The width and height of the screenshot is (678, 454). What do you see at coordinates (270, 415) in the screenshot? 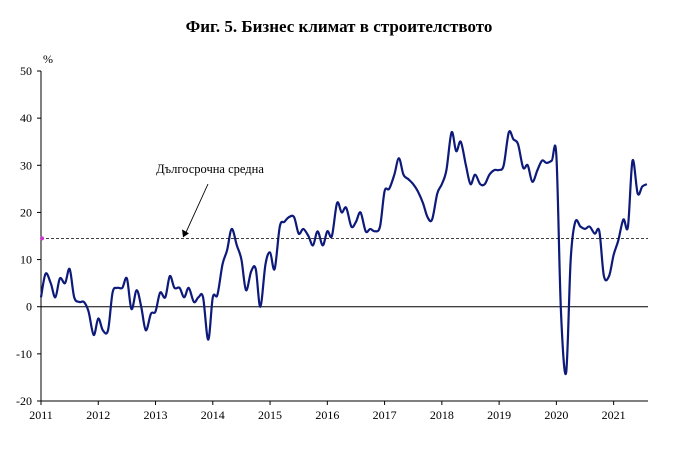
I see `x-tick-label: 2015` at bounding box center [270, 415].